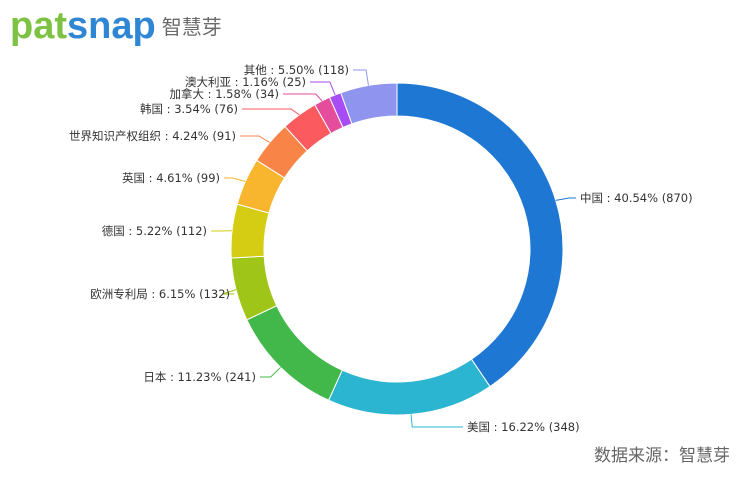 The image size is (744, 484). I want to click on slice-label-3: 欧洲专利局 : 6.15% (132), so click(160, 294).